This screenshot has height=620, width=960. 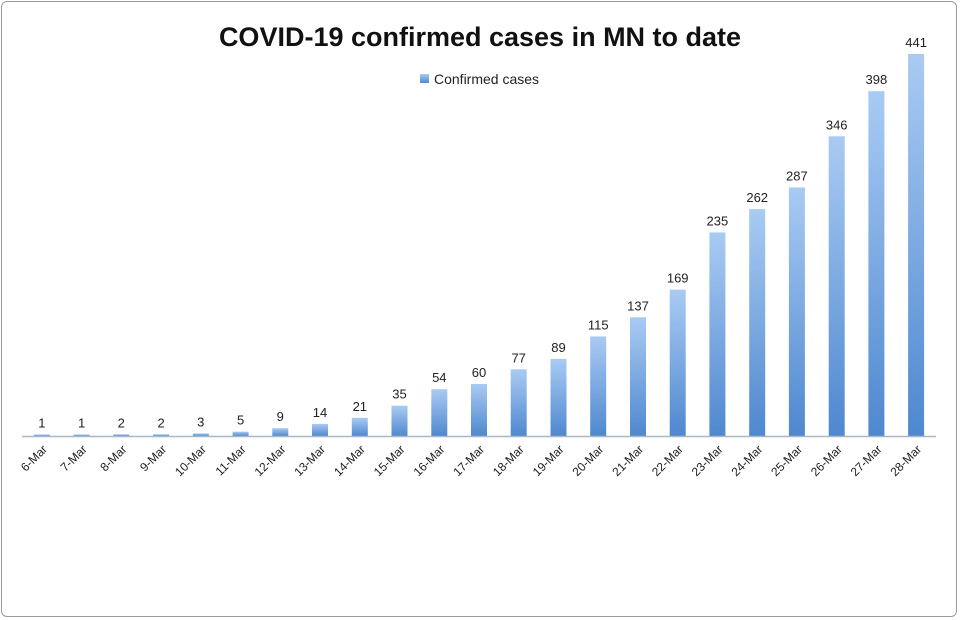 What do you see at coordinates (627, 460) in the screenshot?
I see `x-tick-label-21-Mar: 21-Mar` at bounding box center [627, 460].